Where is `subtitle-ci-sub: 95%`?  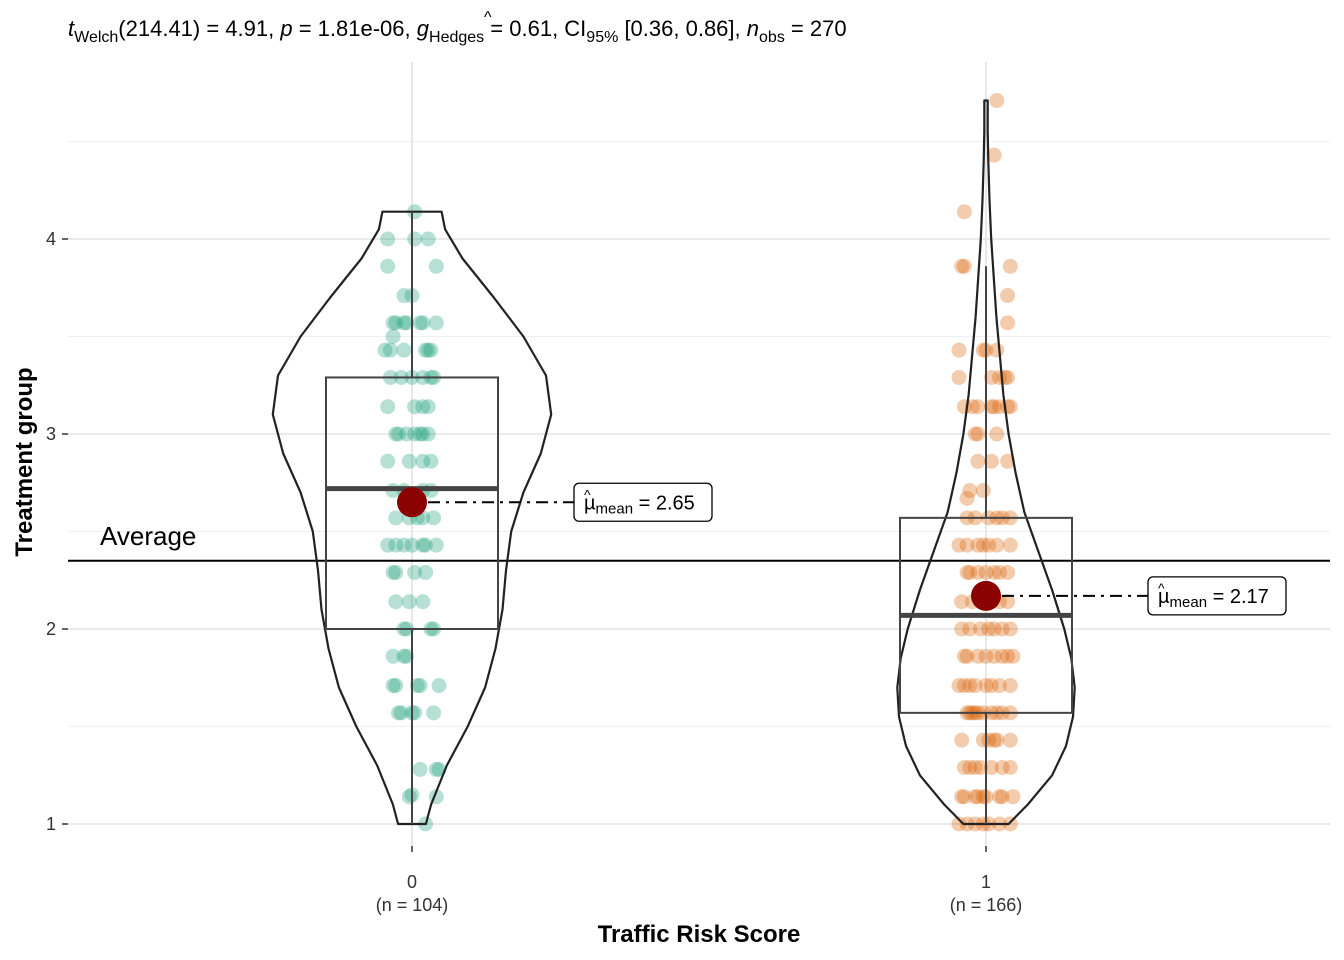 subtitle-ci-sub: 95% is located at coordinates (602, 37).